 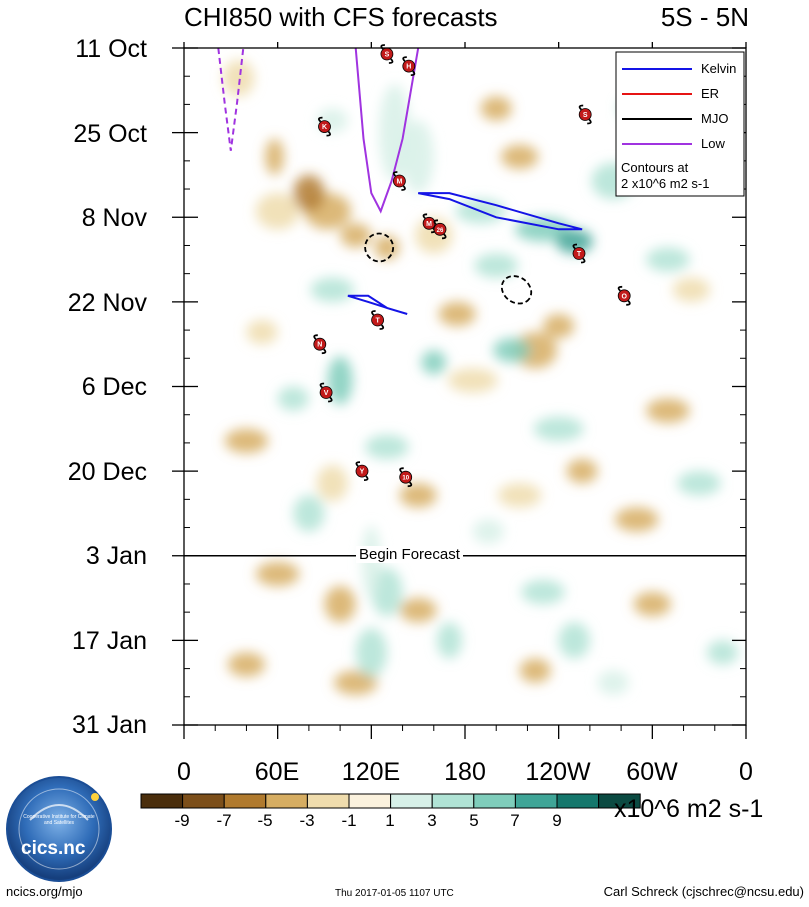 I want to click on y-tick-label: 8 Nov, so click(x=114, y=218).